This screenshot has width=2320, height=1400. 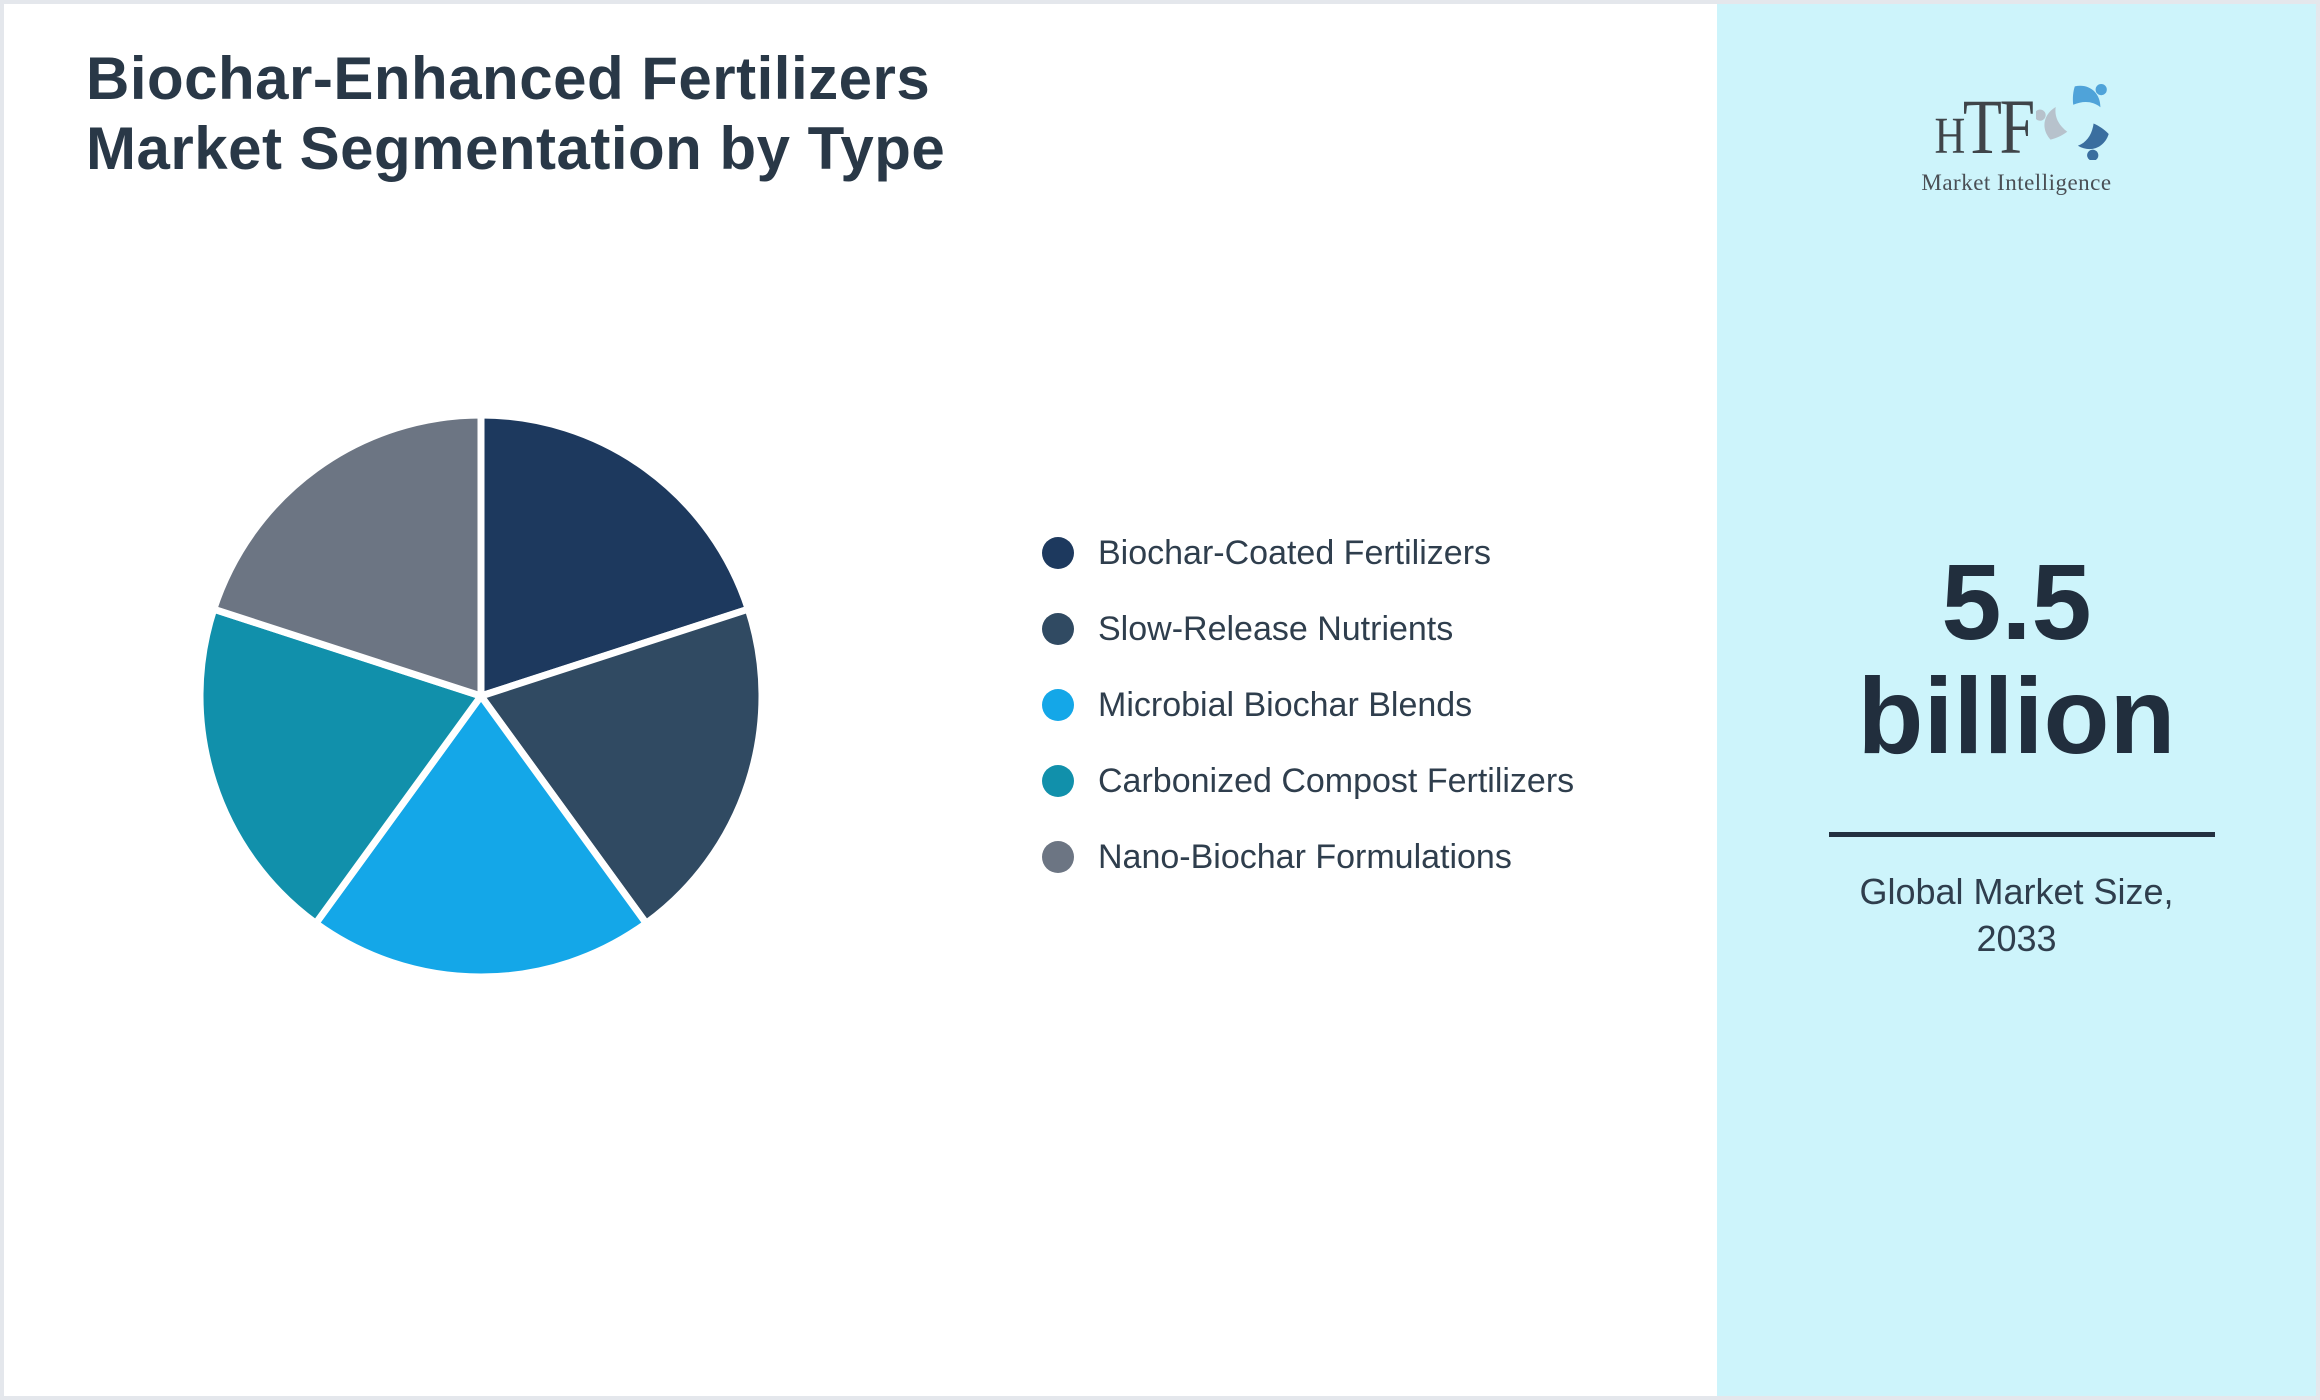 I want to click on divider-line, so click(x=2022, y=834).